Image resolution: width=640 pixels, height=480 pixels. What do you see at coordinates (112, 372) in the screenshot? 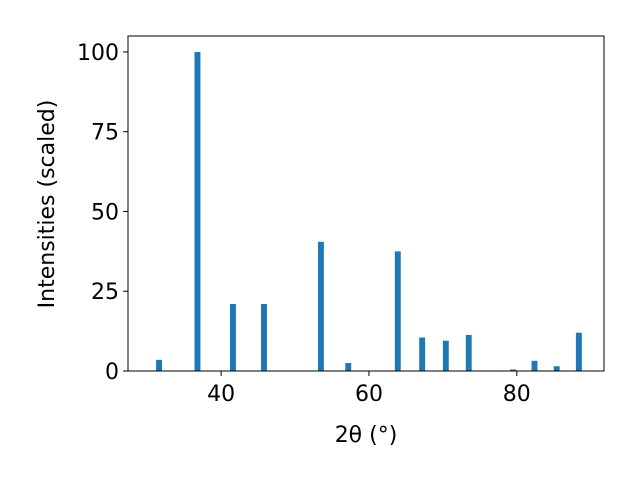
I see `y-tick-label: 0` at bounding box center [112, 372].